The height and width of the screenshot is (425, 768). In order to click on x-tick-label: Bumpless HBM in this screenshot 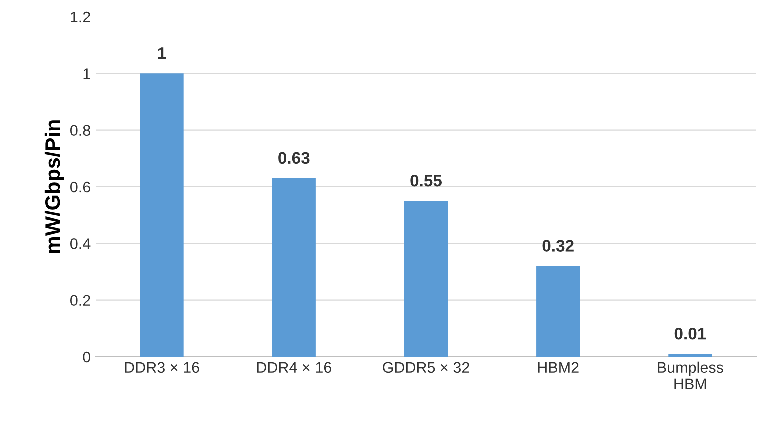, I will do `click(691, 376)`.